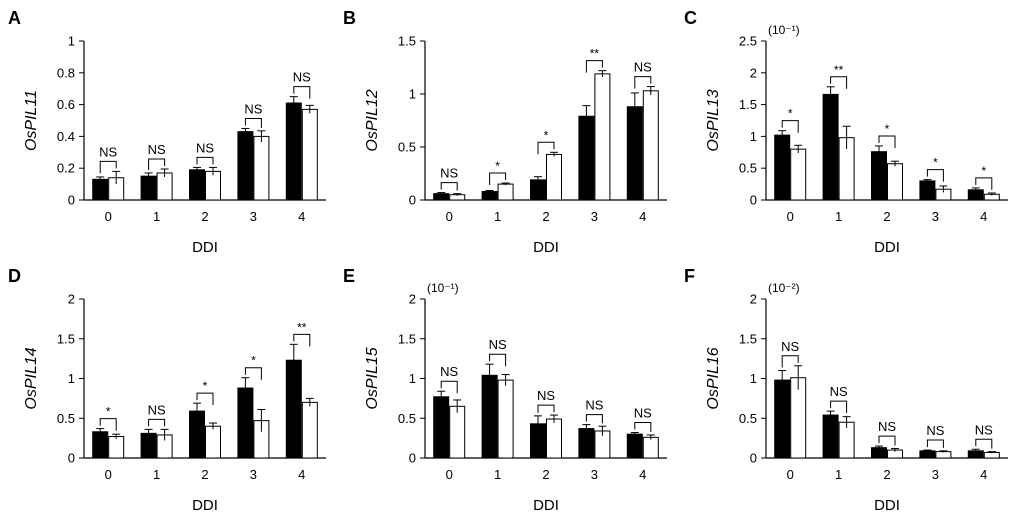 Image resolution: width=1024 pixels, height=518 pixels. I want to click on panel-a: A 0 0.2 0.4 0.6 0.8 1 OsPIL11 DDI 0 NS 1 NS 2 NS 3 NS 4 NS, so click(167, 132).